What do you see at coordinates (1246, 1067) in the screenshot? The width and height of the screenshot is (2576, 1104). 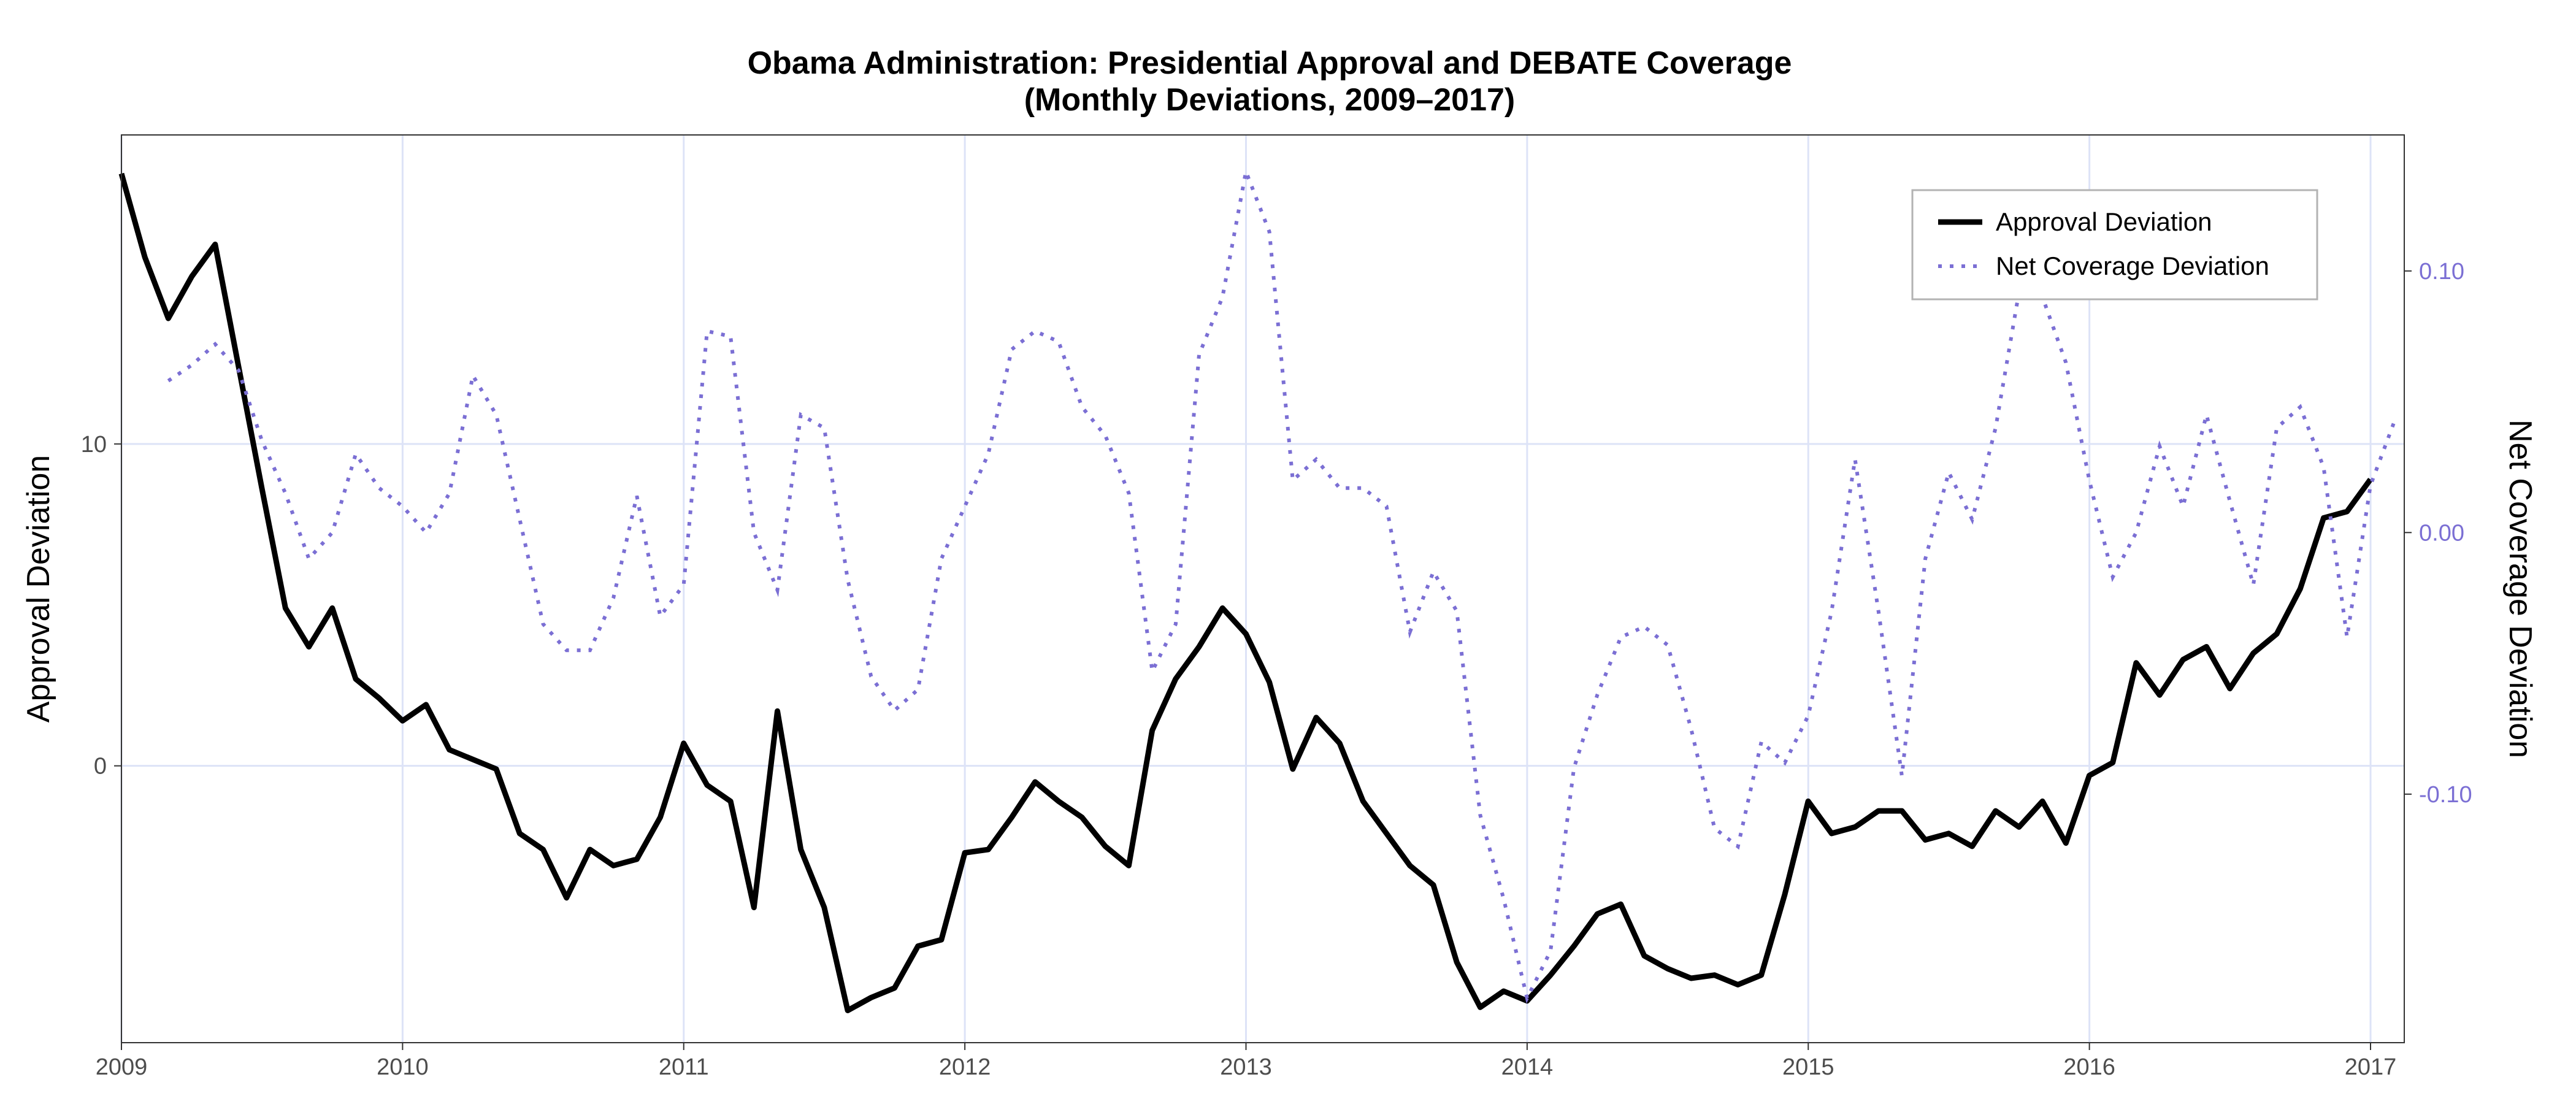 I see `x-tick-label: 2013` at bounding box center [1246, 1067].